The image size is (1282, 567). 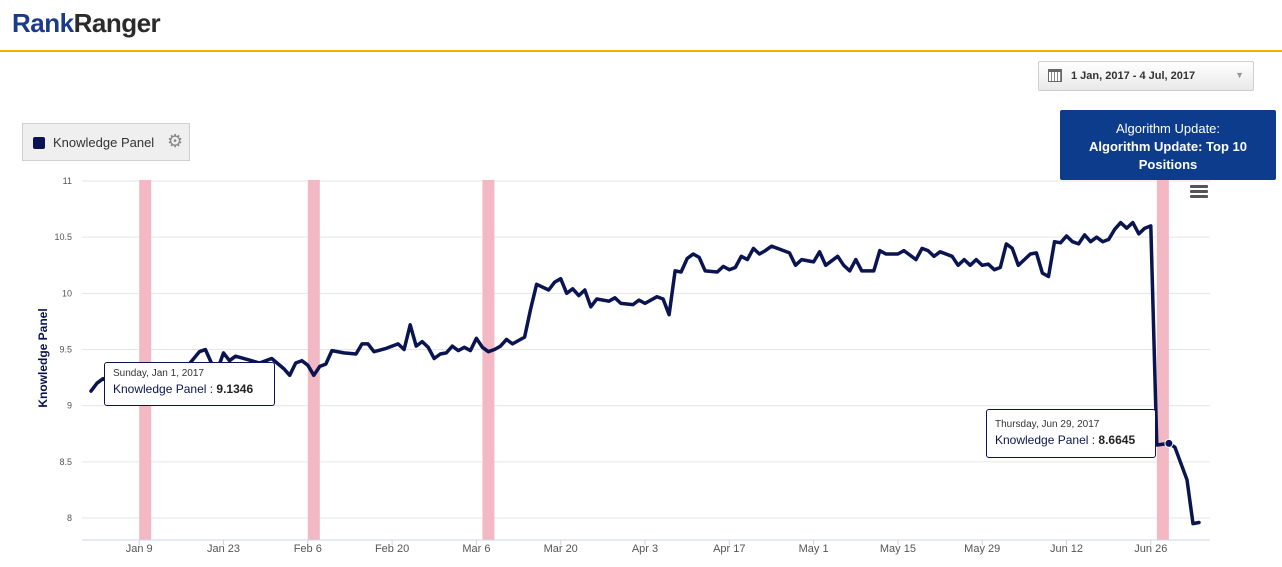 I want to click on dropdown-arrow-icon: ▼, so click(x=1239, y=75).